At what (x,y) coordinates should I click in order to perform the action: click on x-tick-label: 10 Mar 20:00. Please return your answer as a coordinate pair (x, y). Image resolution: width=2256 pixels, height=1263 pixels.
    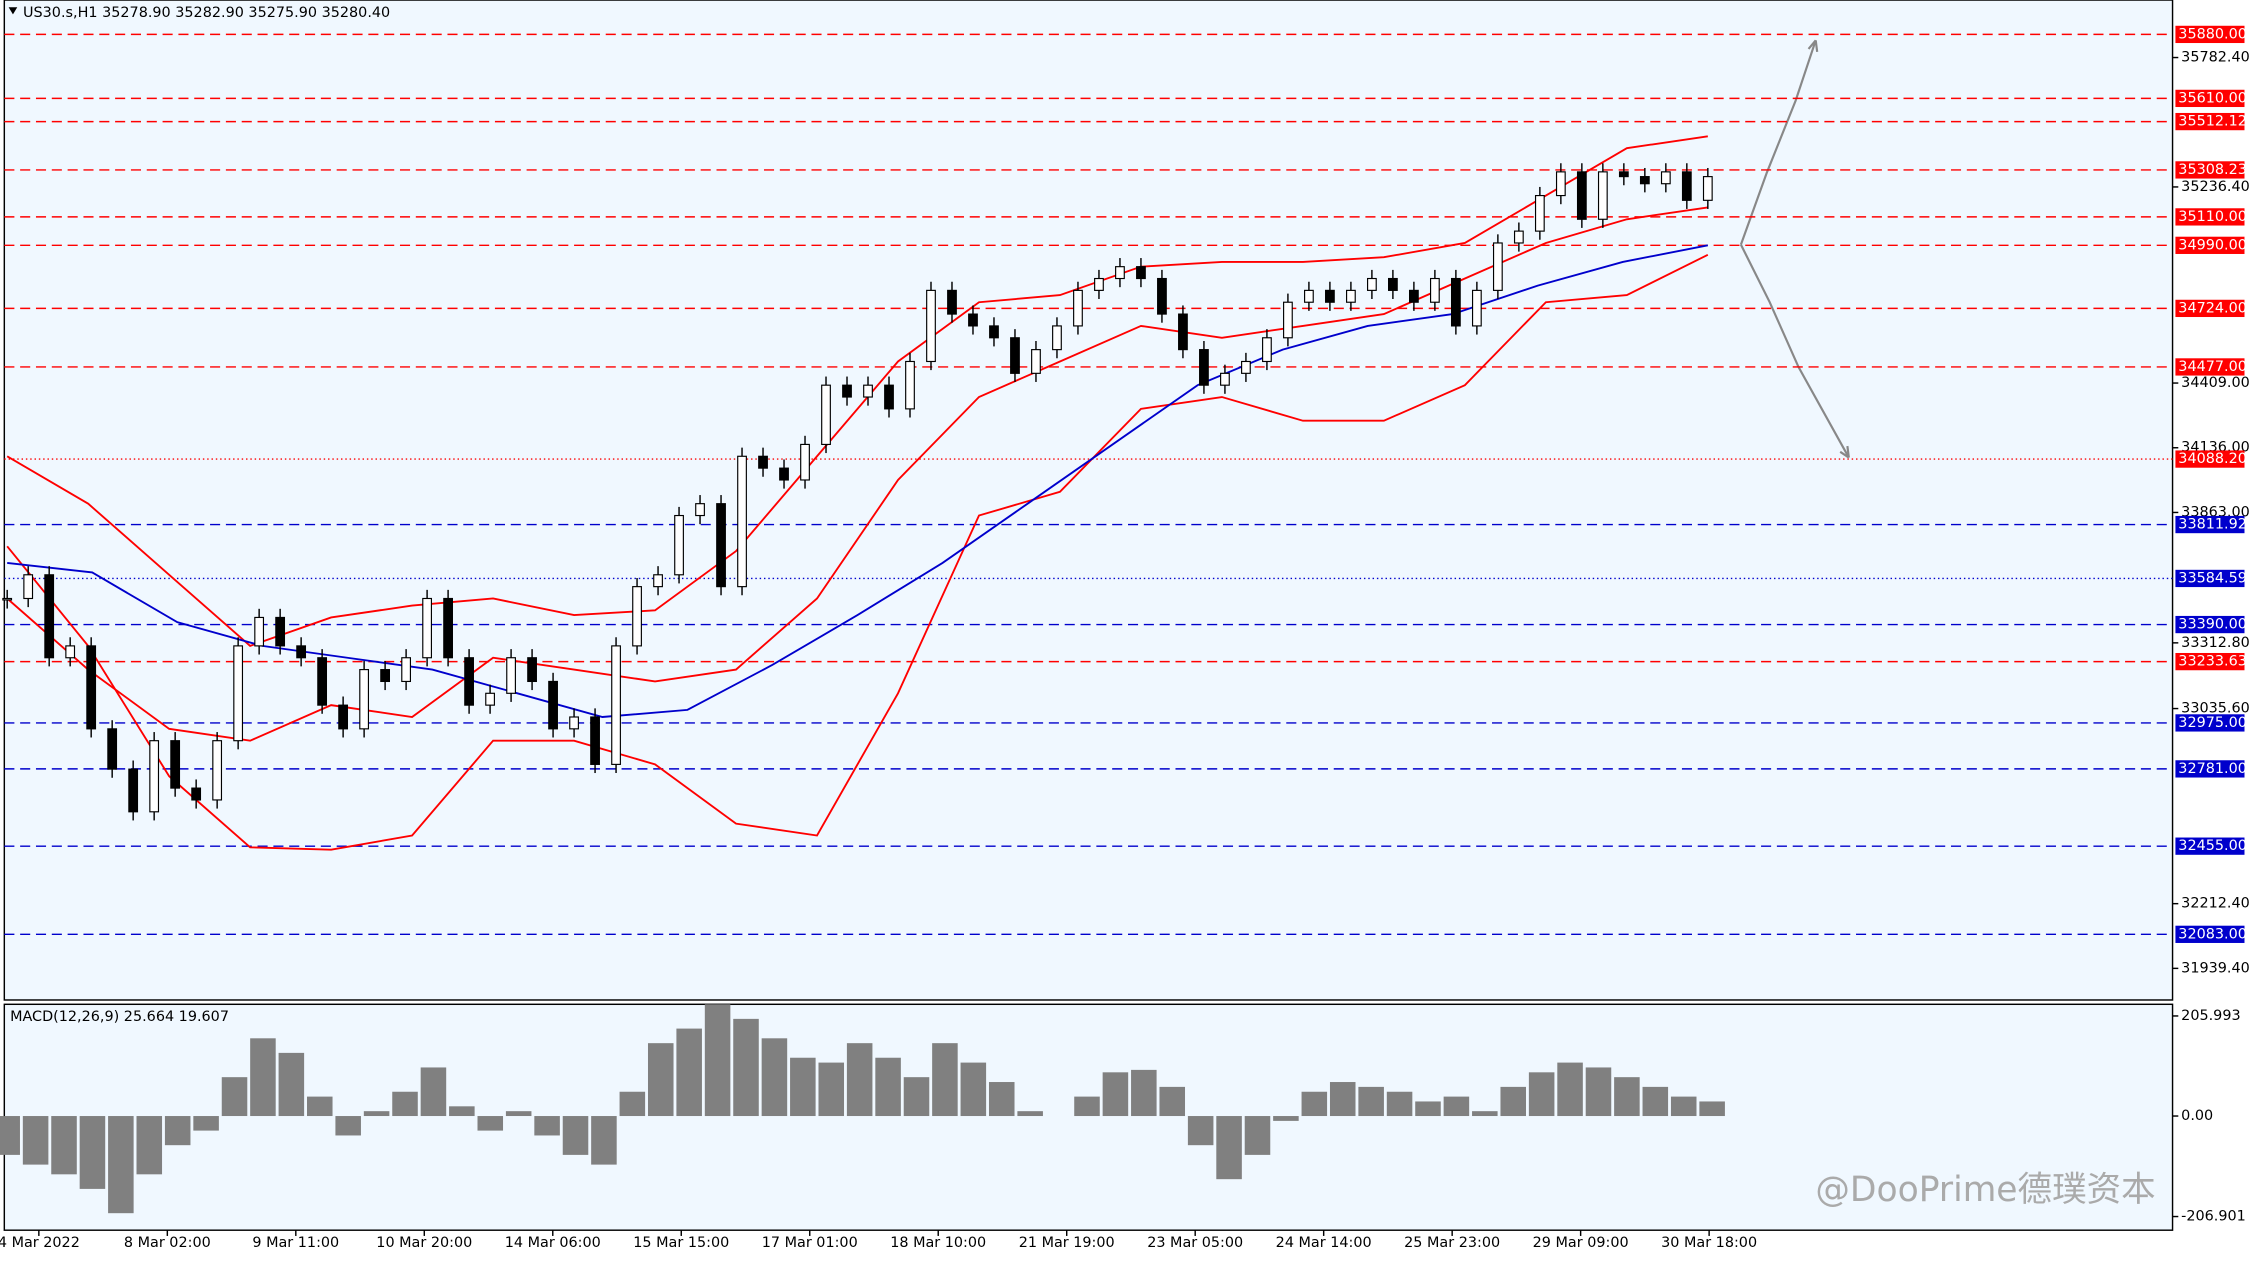
    Looking at the image, I should click on (424, 1243).